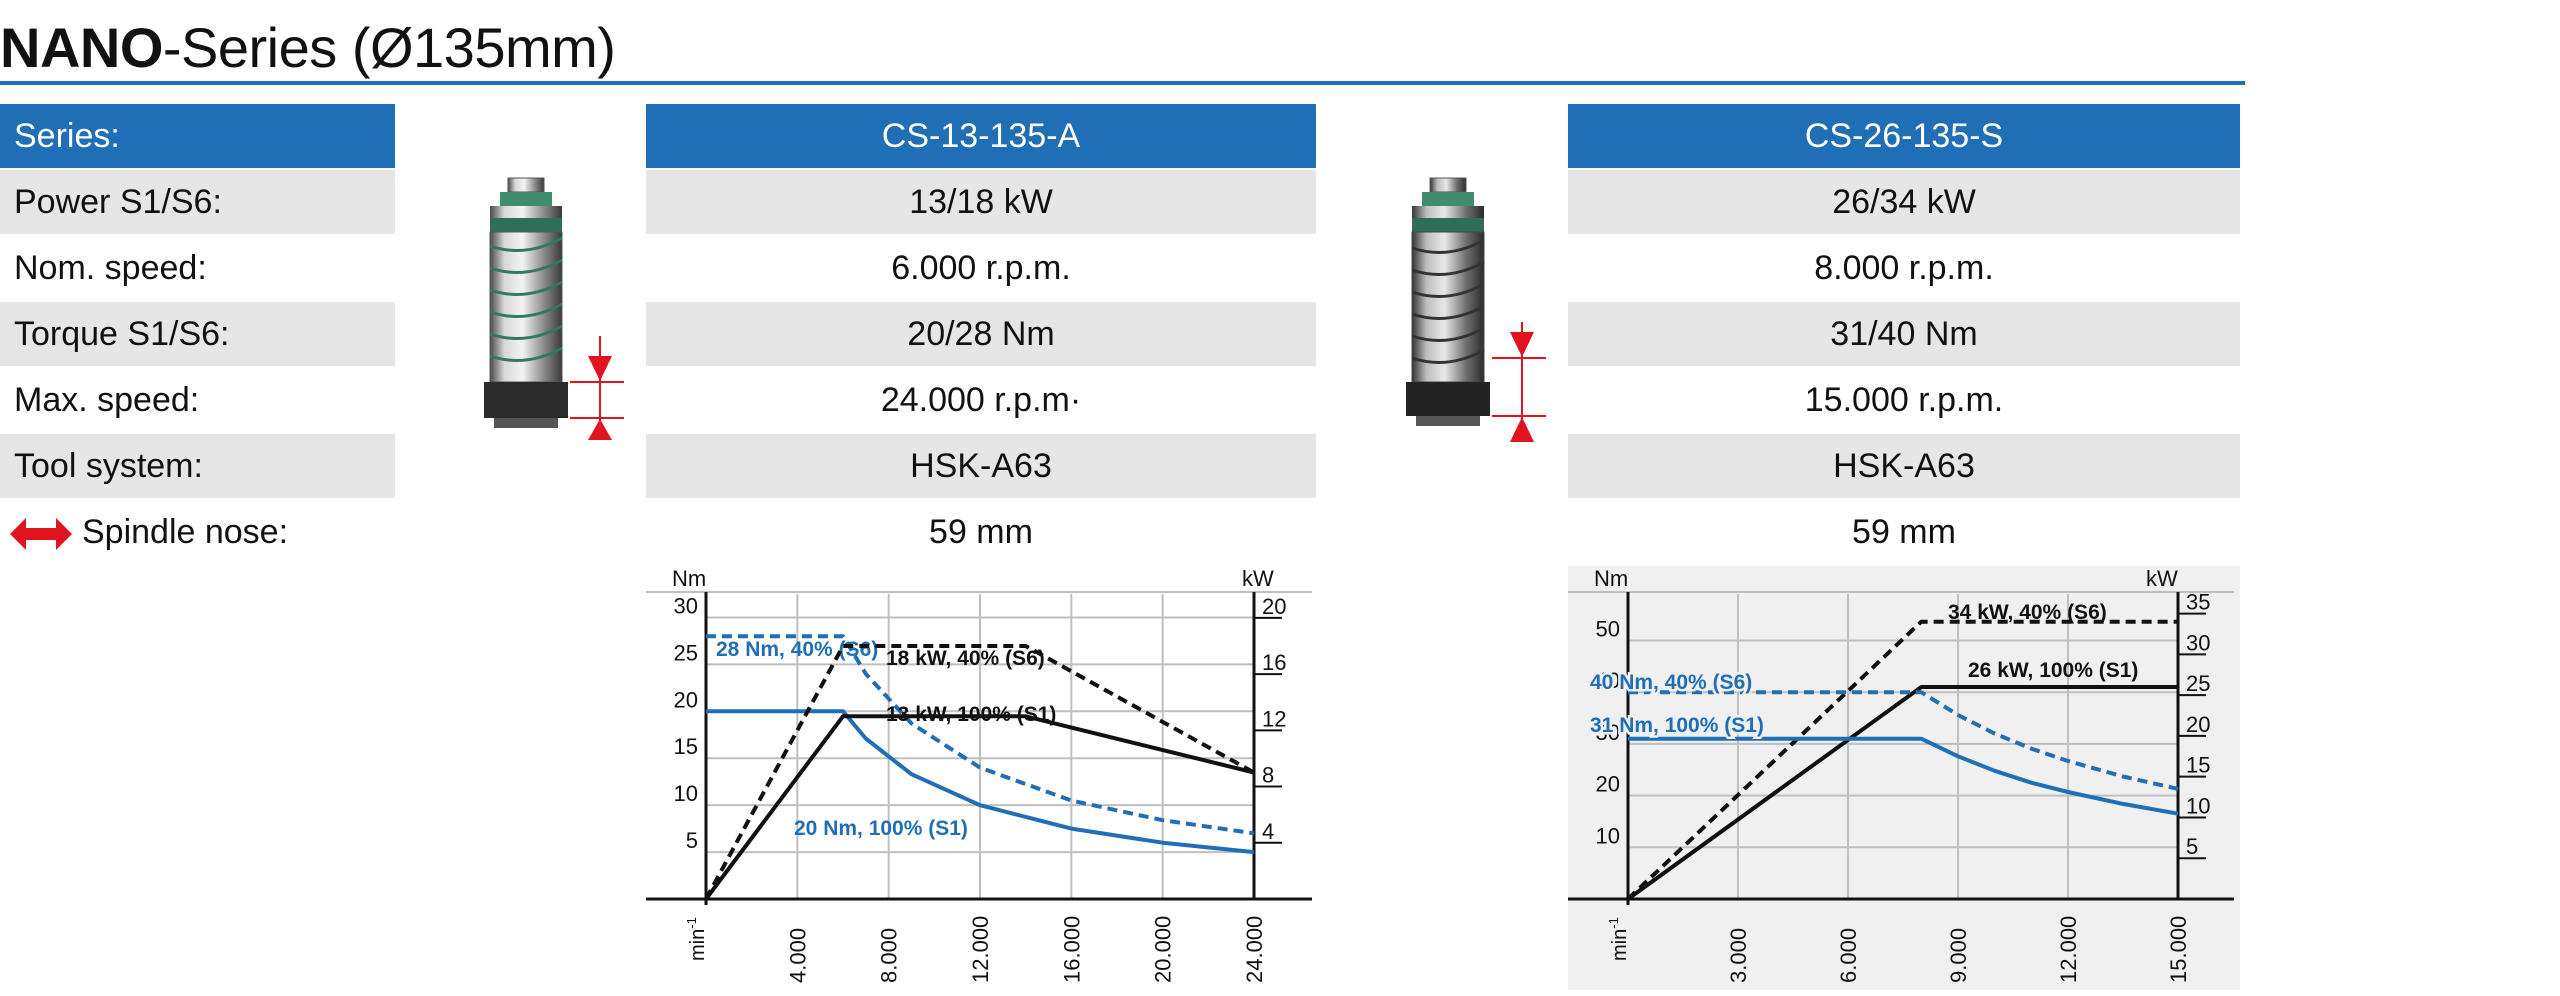 The width and height of the screenshot is (2560, 996). Describe the element at coordinates (2198, 765) in the screenshot. I see `y-right-tick-label: 15` at that location.